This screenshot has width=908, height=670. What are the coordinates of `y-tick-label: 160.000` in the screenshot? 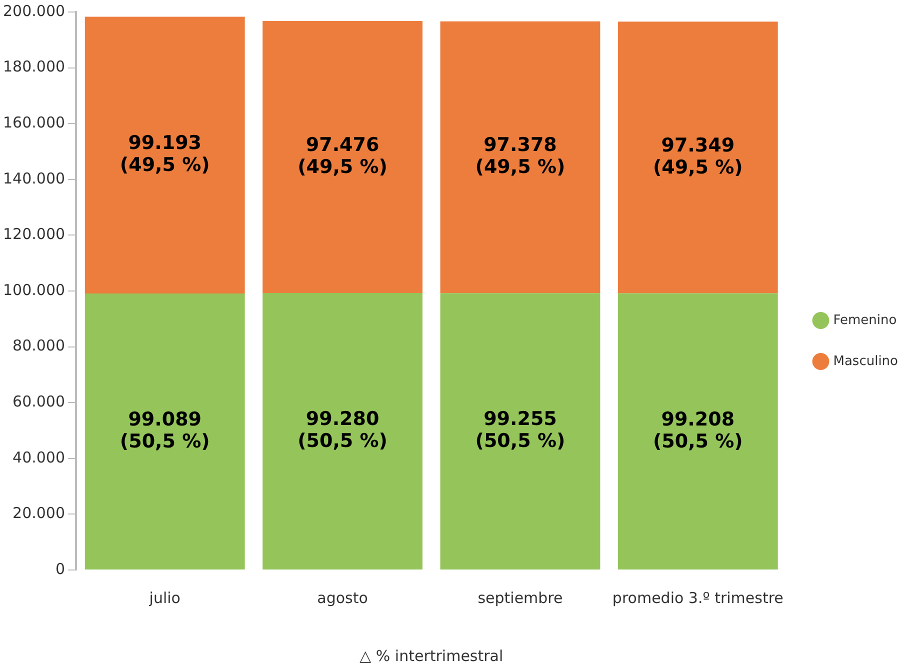 It's located at (34, 122).